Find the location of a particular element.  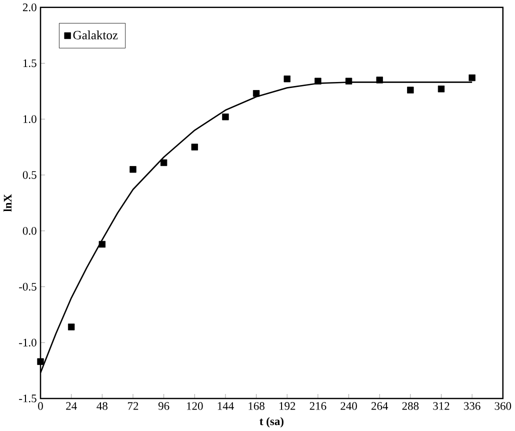

y-tick-label: 0.5 is located at coordinates (29, 175).